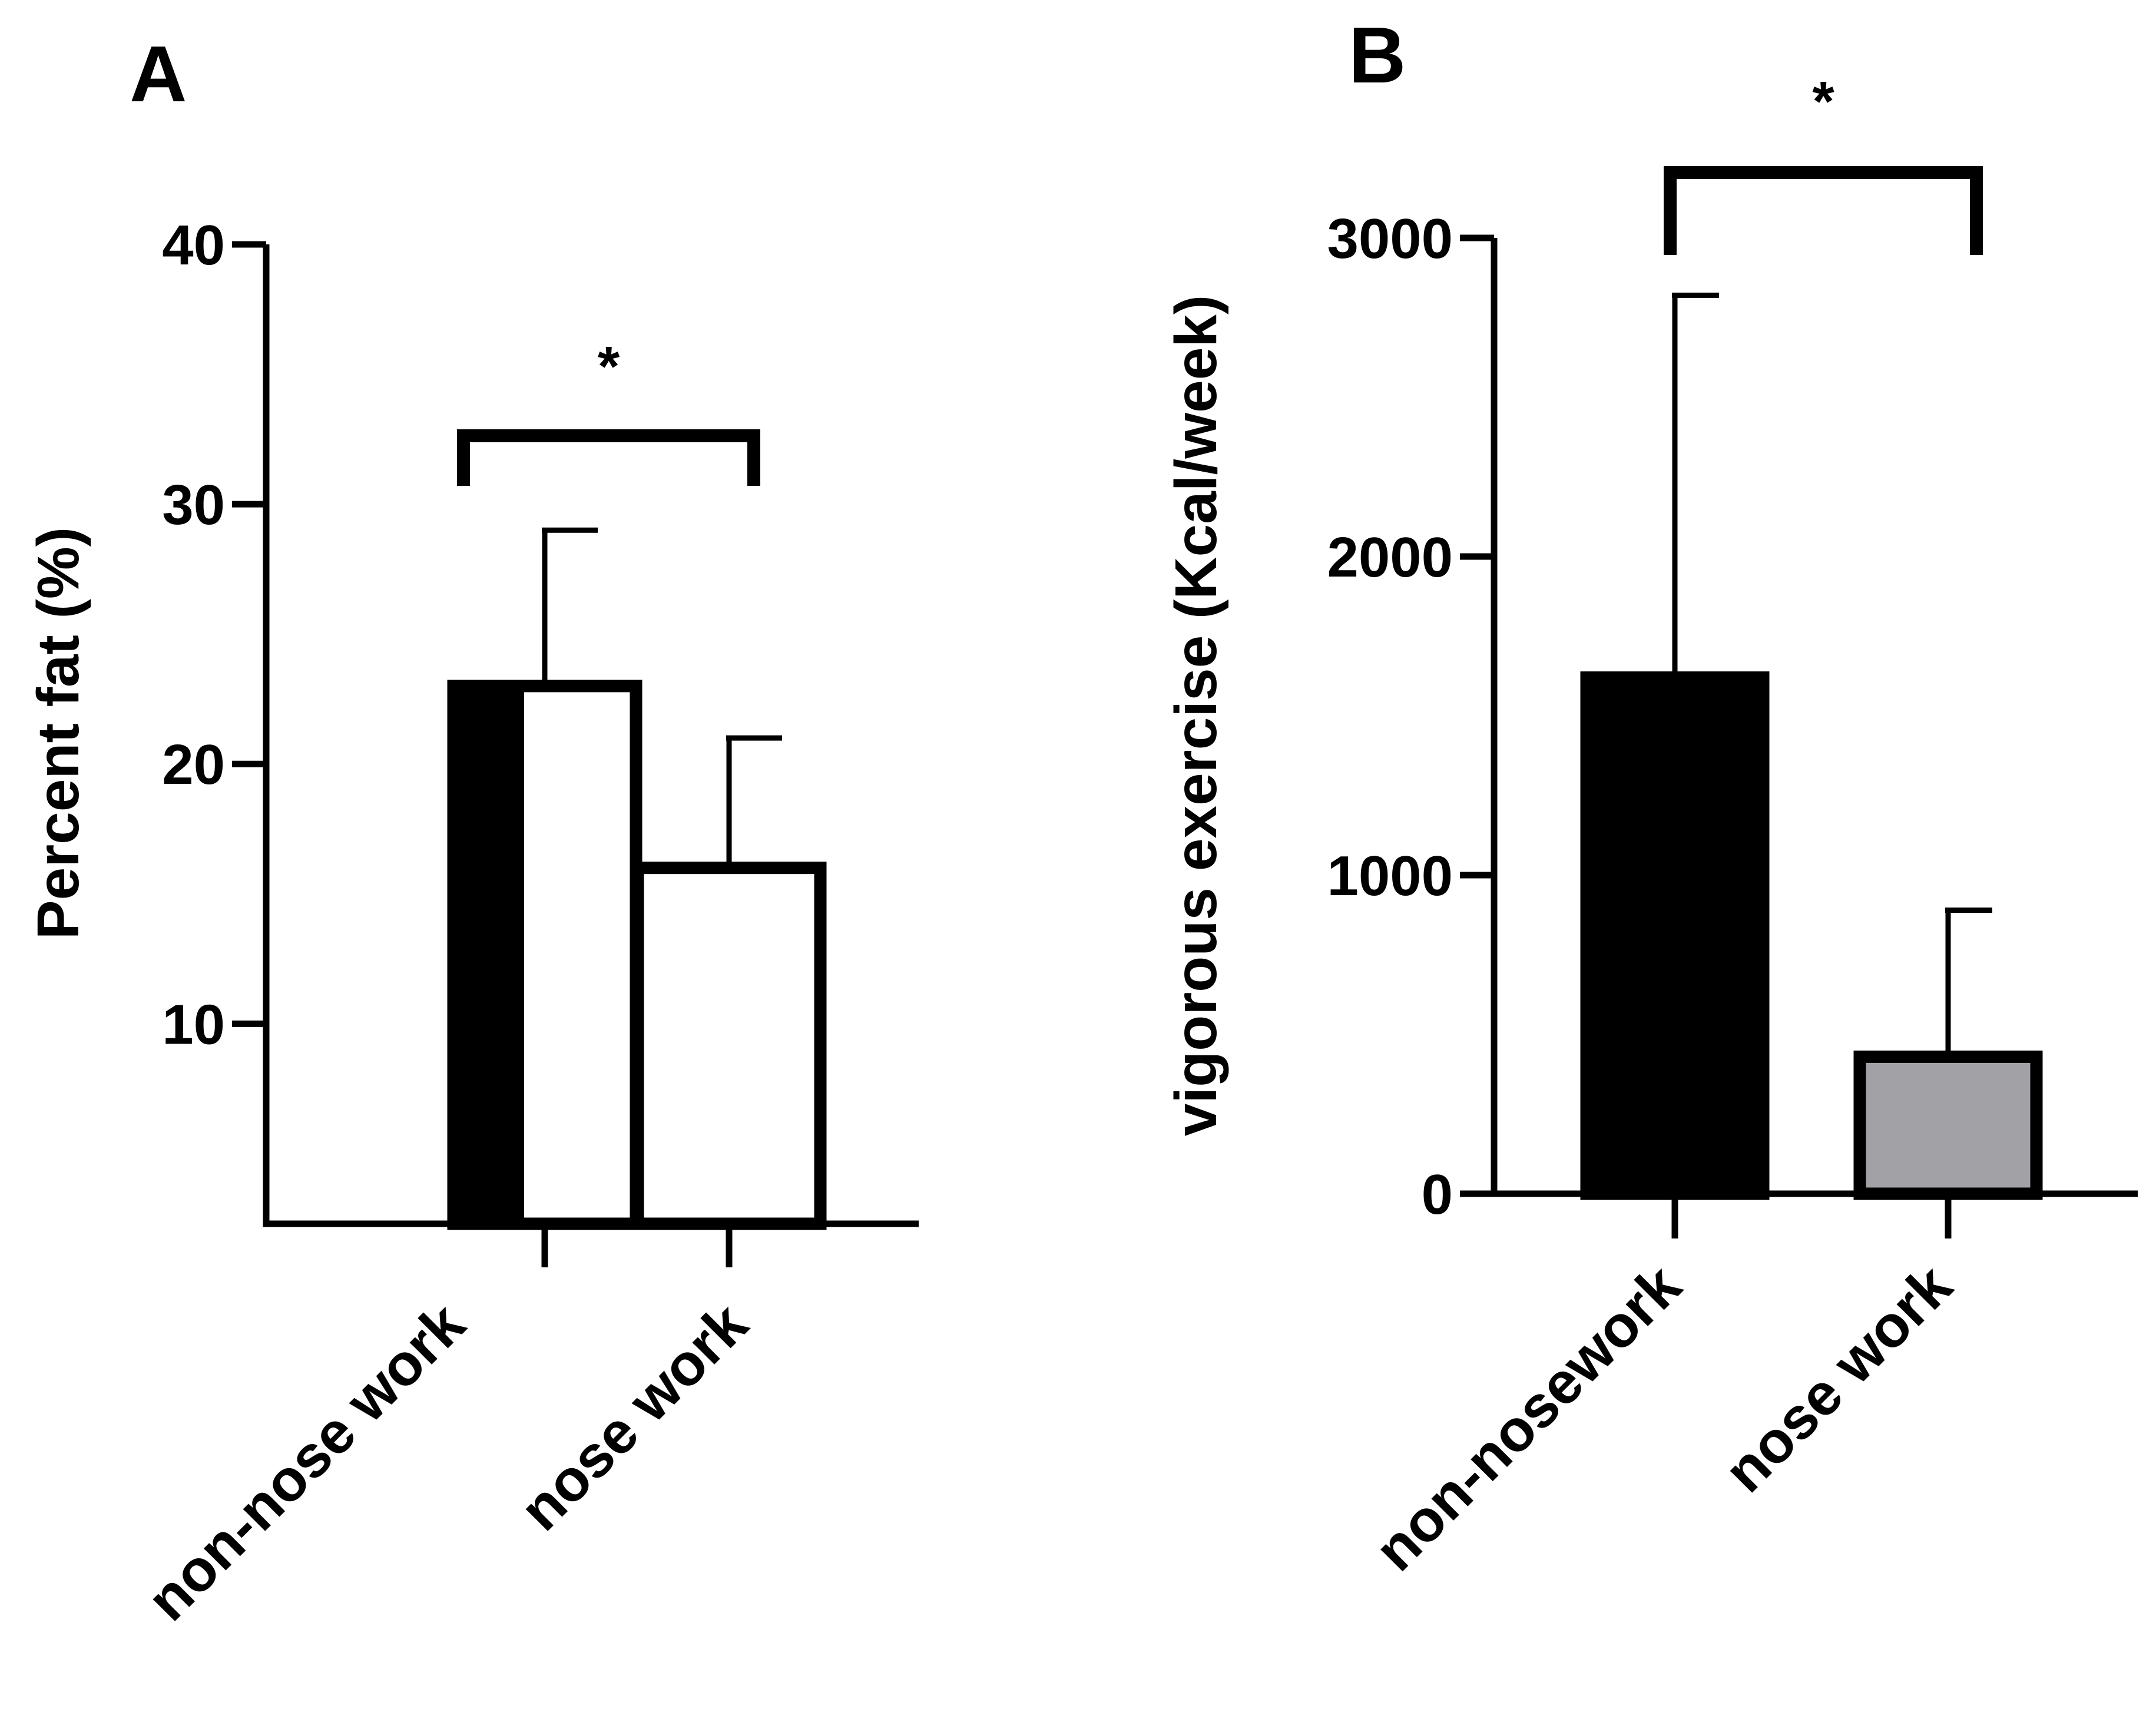  I want to click on panel-b-letter: B, so click(1377, 55).